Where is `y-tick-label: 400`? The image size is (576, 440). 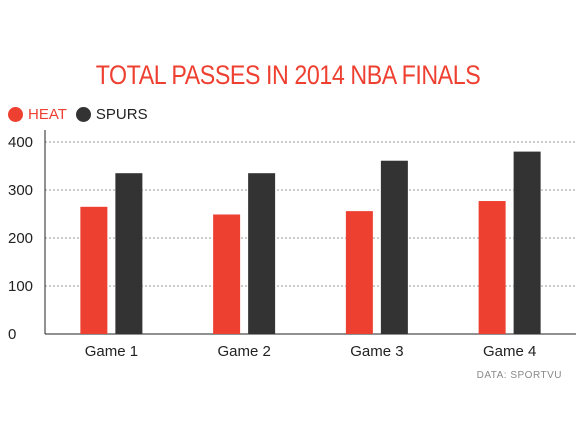
y-tick-label: 400 is located at coordinates (20, 142).